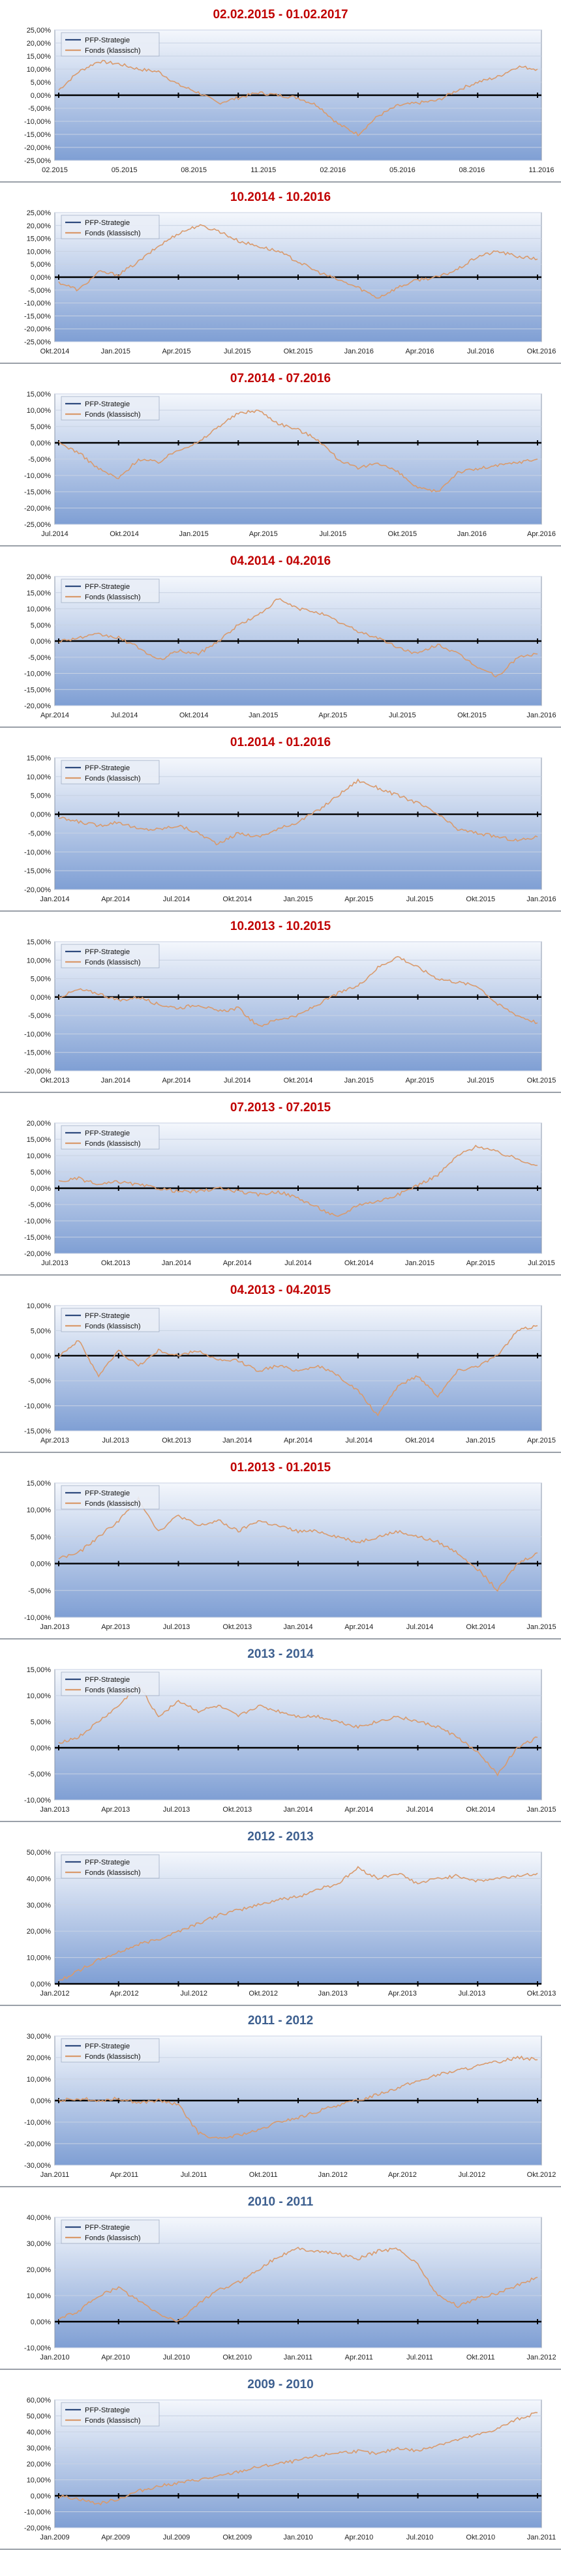 This screenshot has height=2576, width=561. Describe the element at coordinates (115, 2357) in the screenshot. I see `x-tick-label: Apr.2010` at that location.